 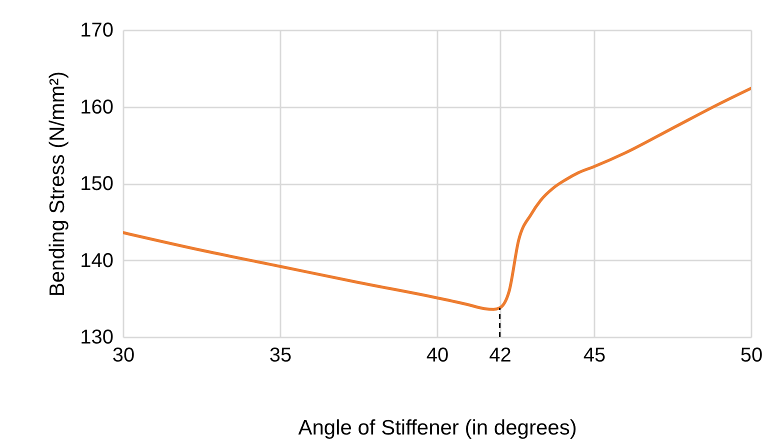 What do you see at coordinates (97, 184) in the screenshot?
I see `y-tick-label: 150` at bounding box center [97, 184].